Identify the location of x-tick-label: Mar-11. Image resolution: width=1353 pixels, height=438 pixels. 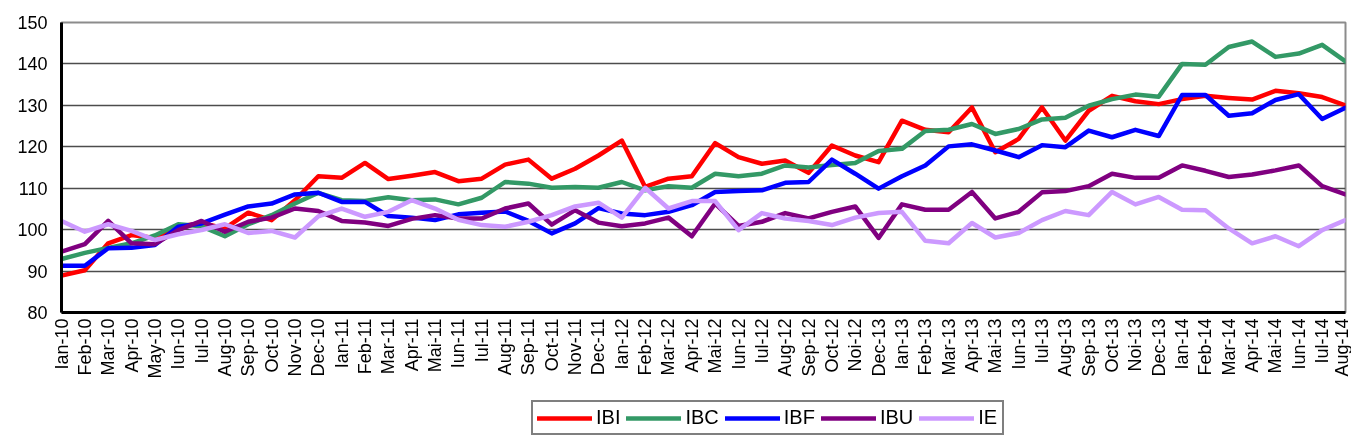
(388, 346).